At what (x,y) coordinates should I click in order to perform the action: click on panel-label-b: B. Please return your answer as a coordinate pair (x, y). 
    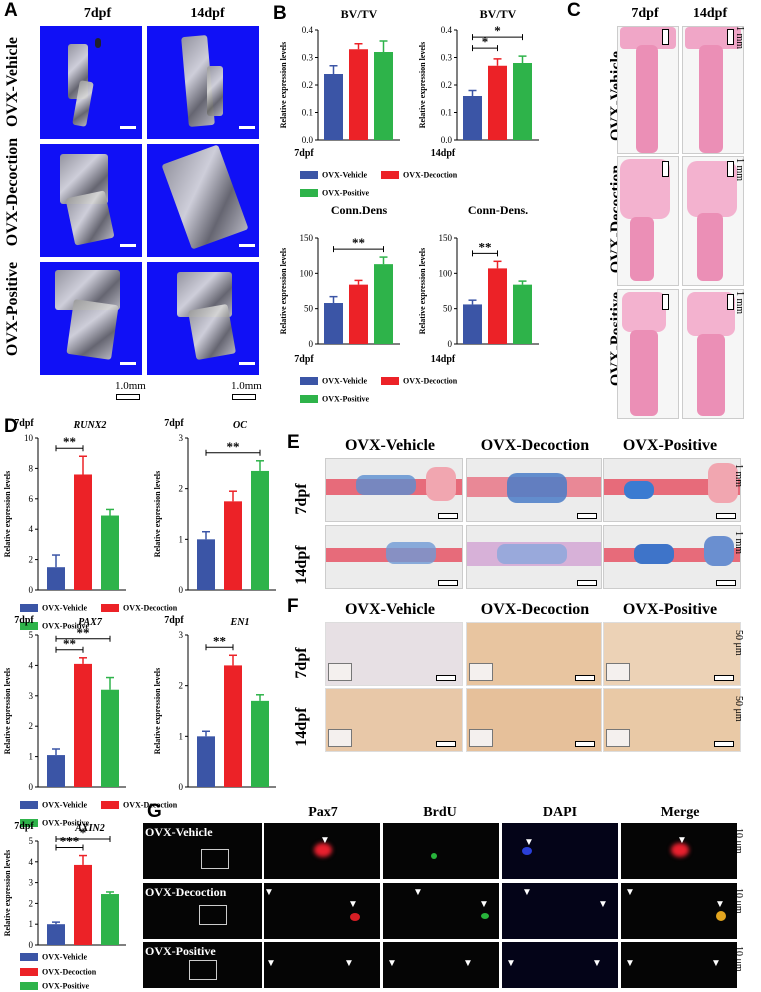
    Looking at the image, I should click on (280, 13).